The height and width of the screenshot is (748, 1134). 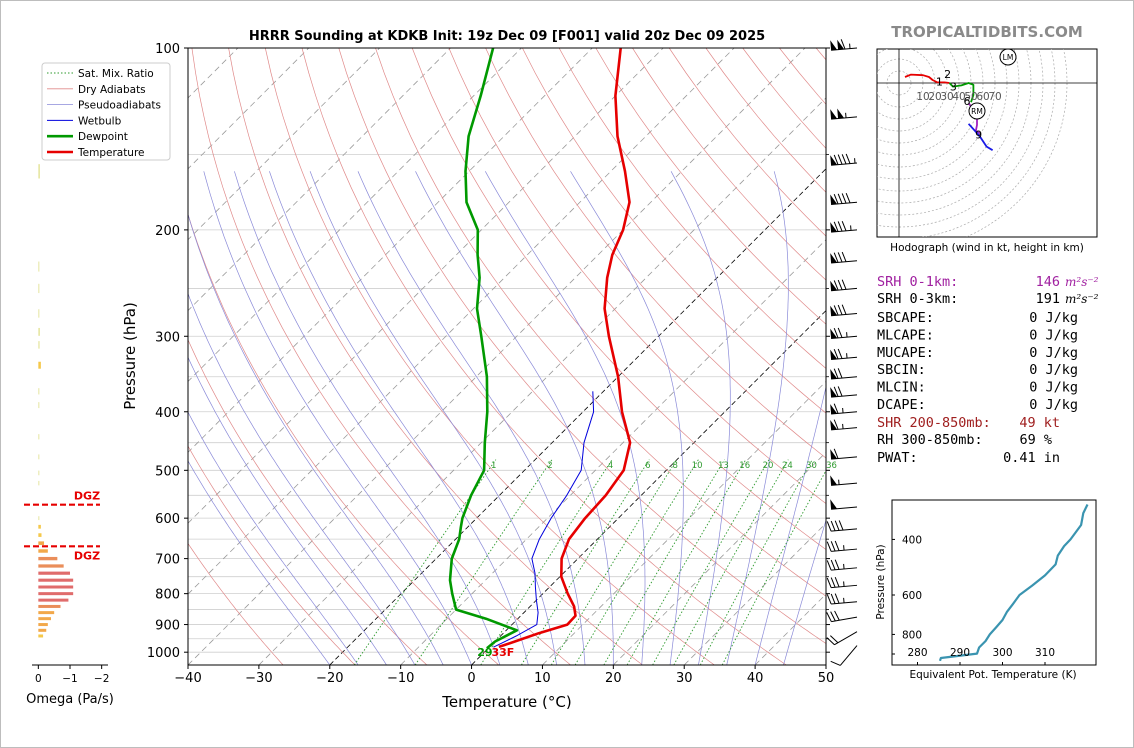 What do you see at coordinates (811, 466) in the screenshot?
I see `mixing-ratio-label: 30` at bounding box center [811, 466].